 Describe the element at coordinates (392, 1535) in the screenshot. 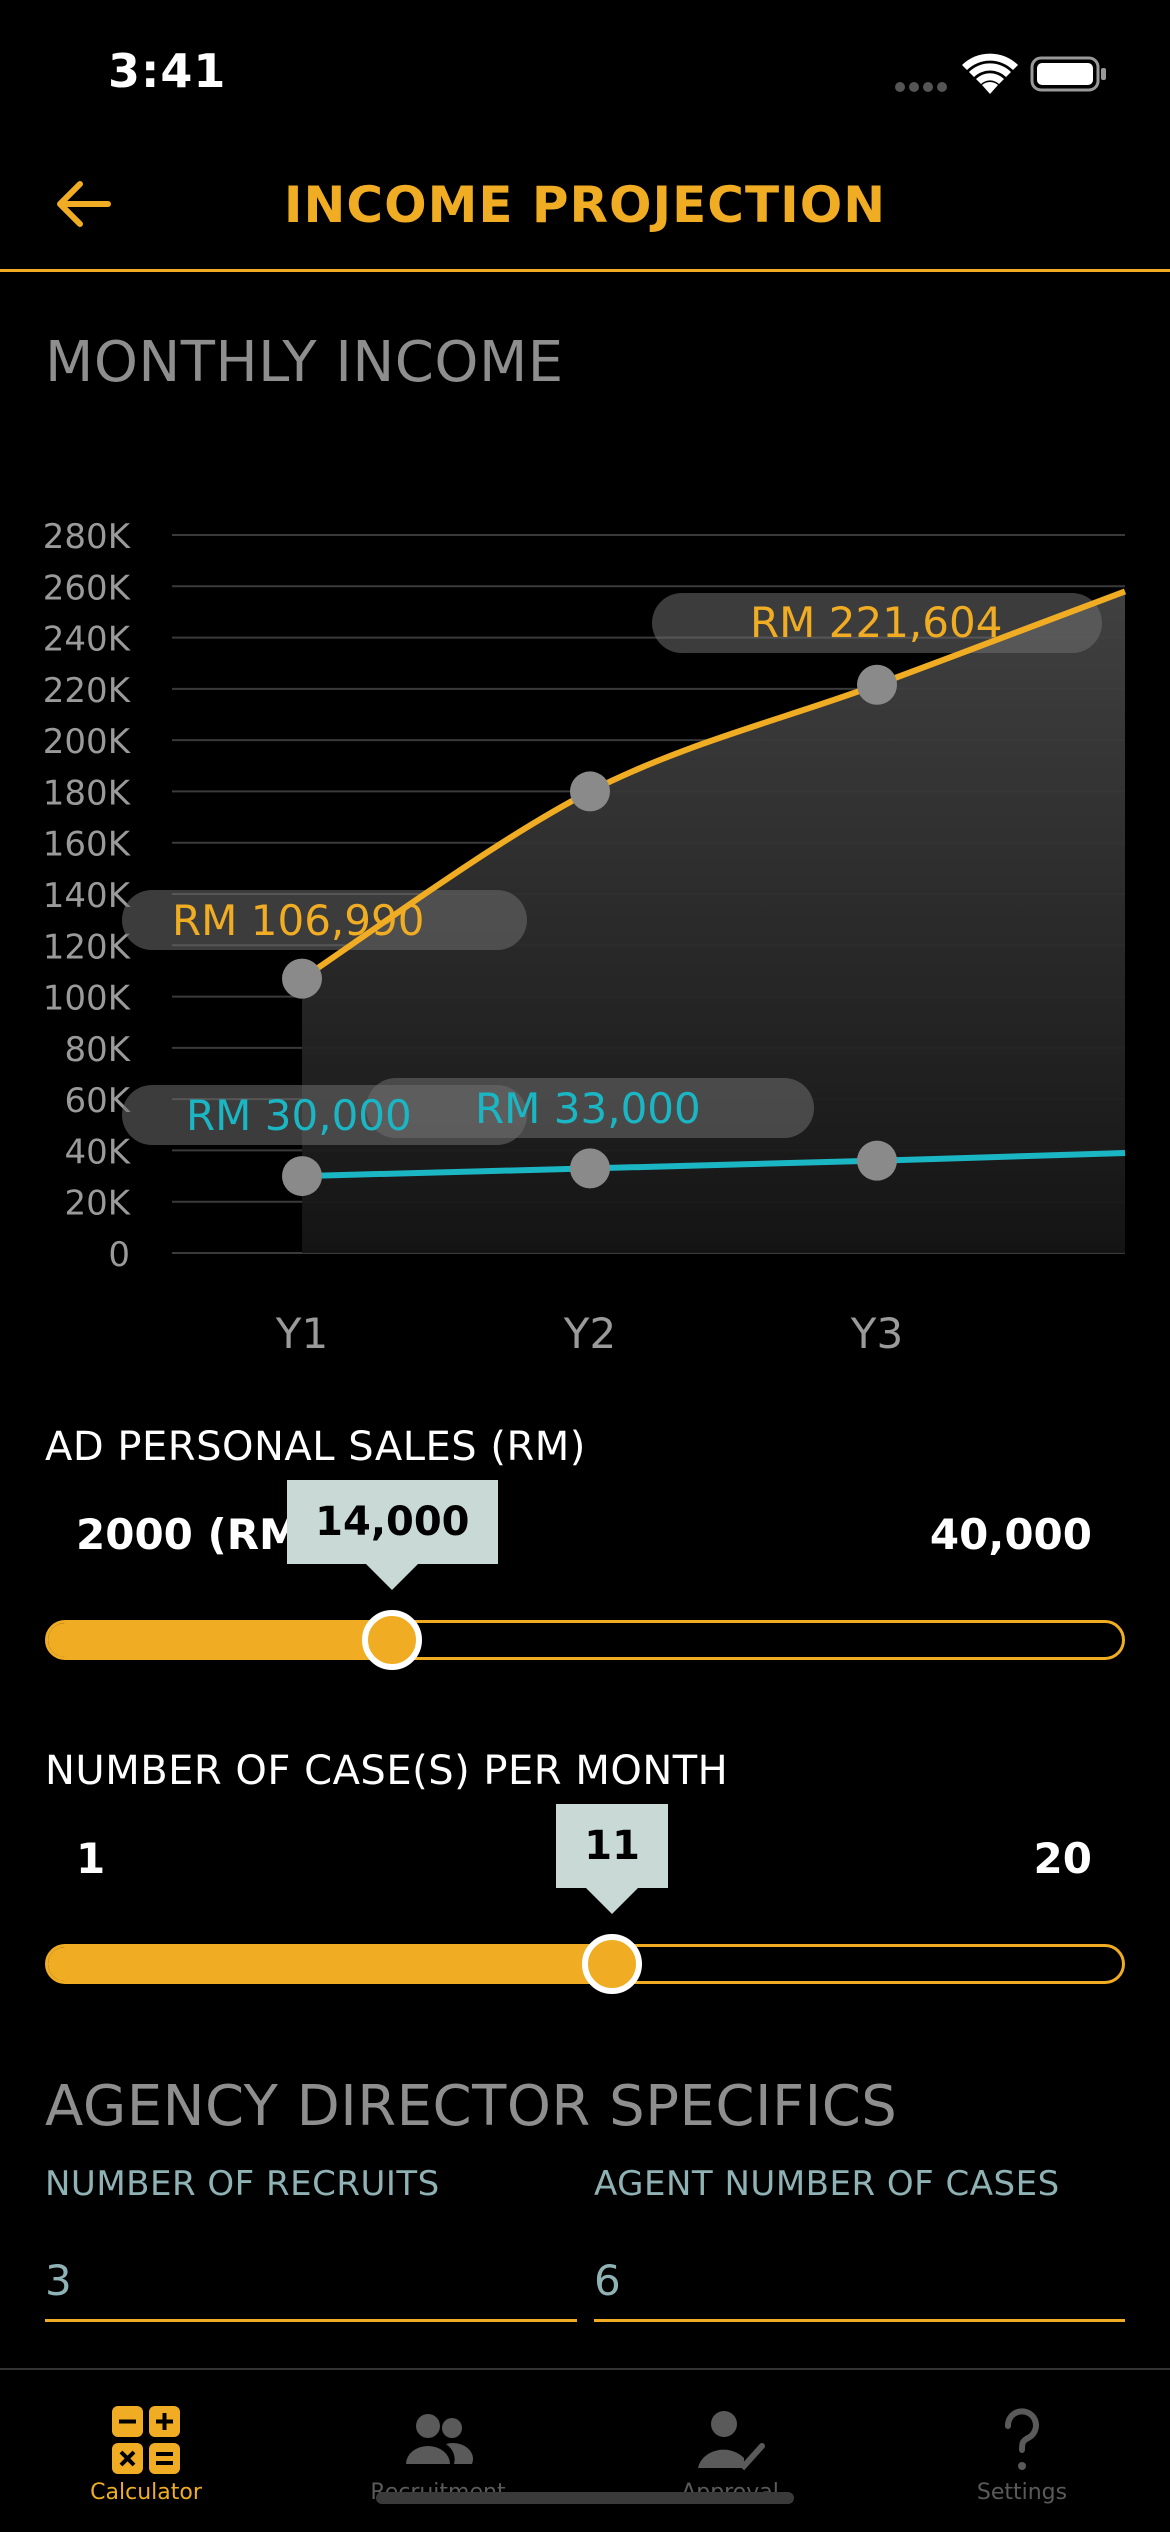

I see `personal-sales-value-tooltip: 14,000` at that location.